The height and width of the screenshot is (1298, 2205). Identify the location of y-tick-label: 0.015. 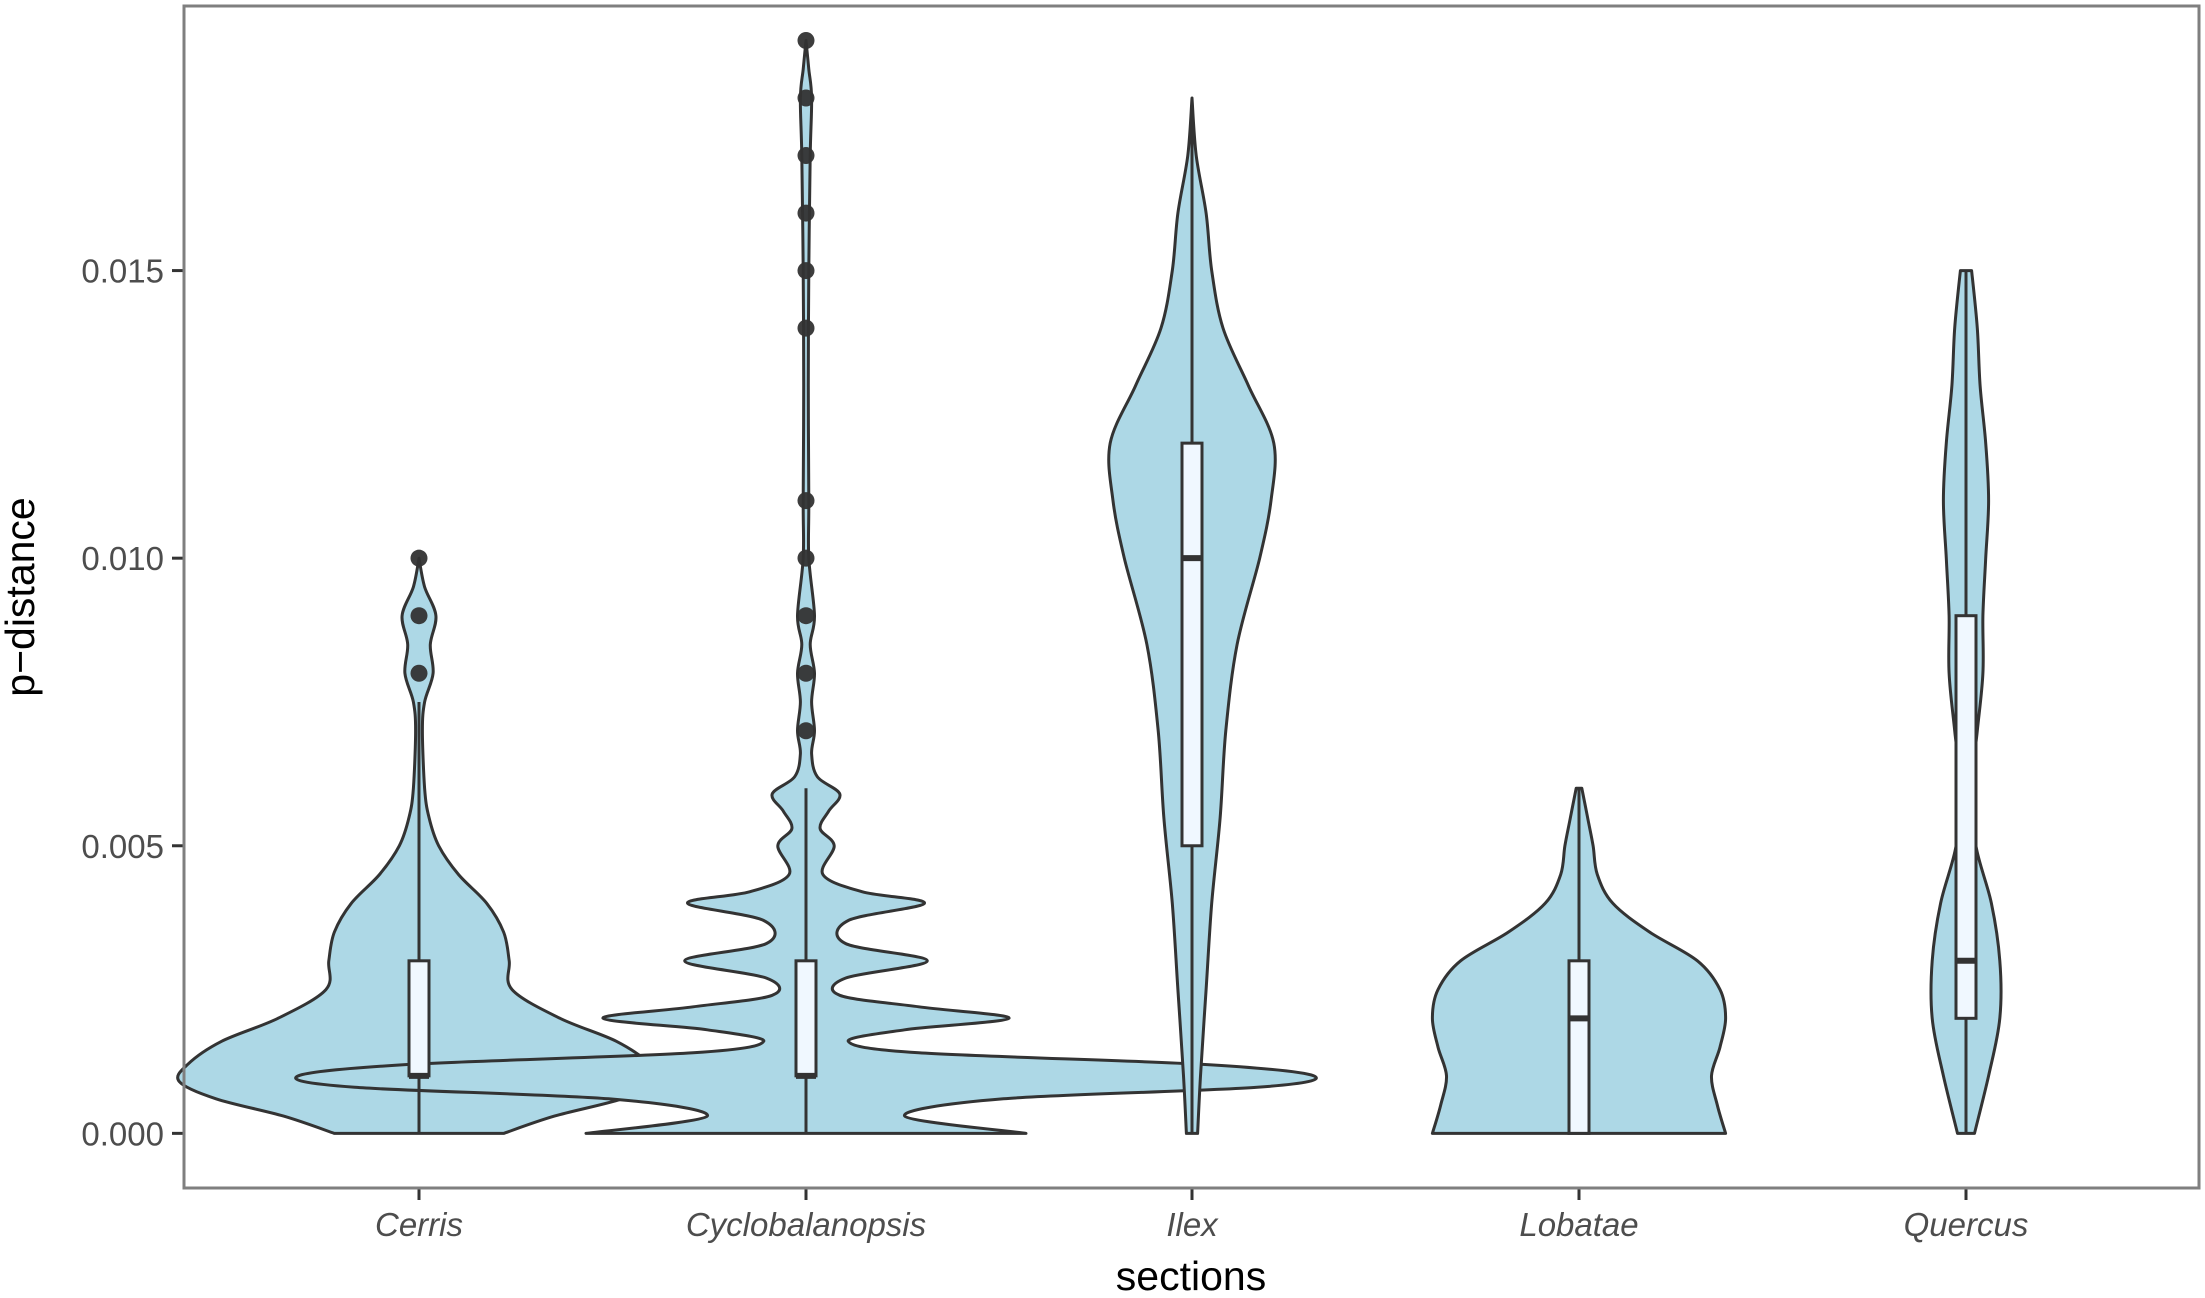
(122, 271).